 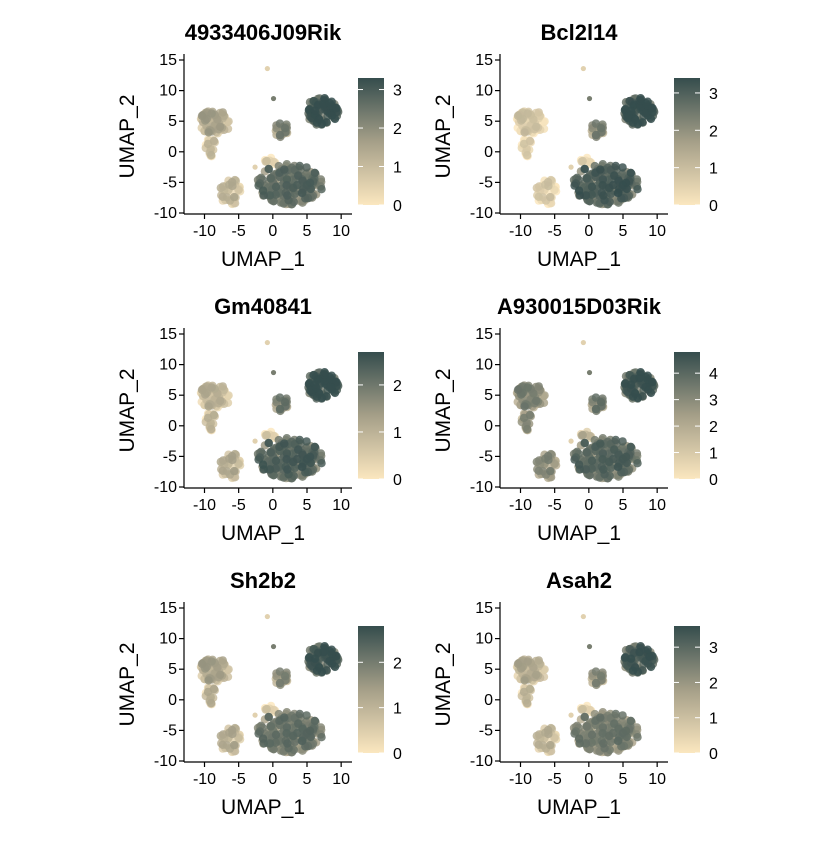 I want to click on x-tick-label: 0, so click(x=272, y=779).